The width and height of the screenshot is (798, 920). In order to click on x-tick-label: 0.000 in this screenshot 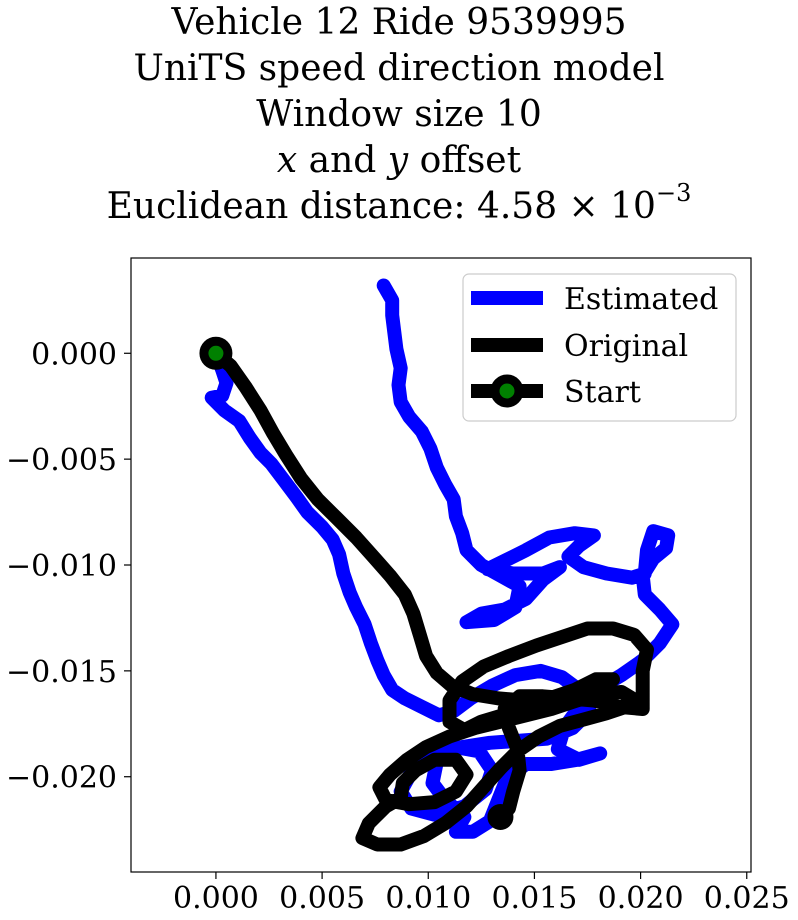, I will do `click(216, 898)`.